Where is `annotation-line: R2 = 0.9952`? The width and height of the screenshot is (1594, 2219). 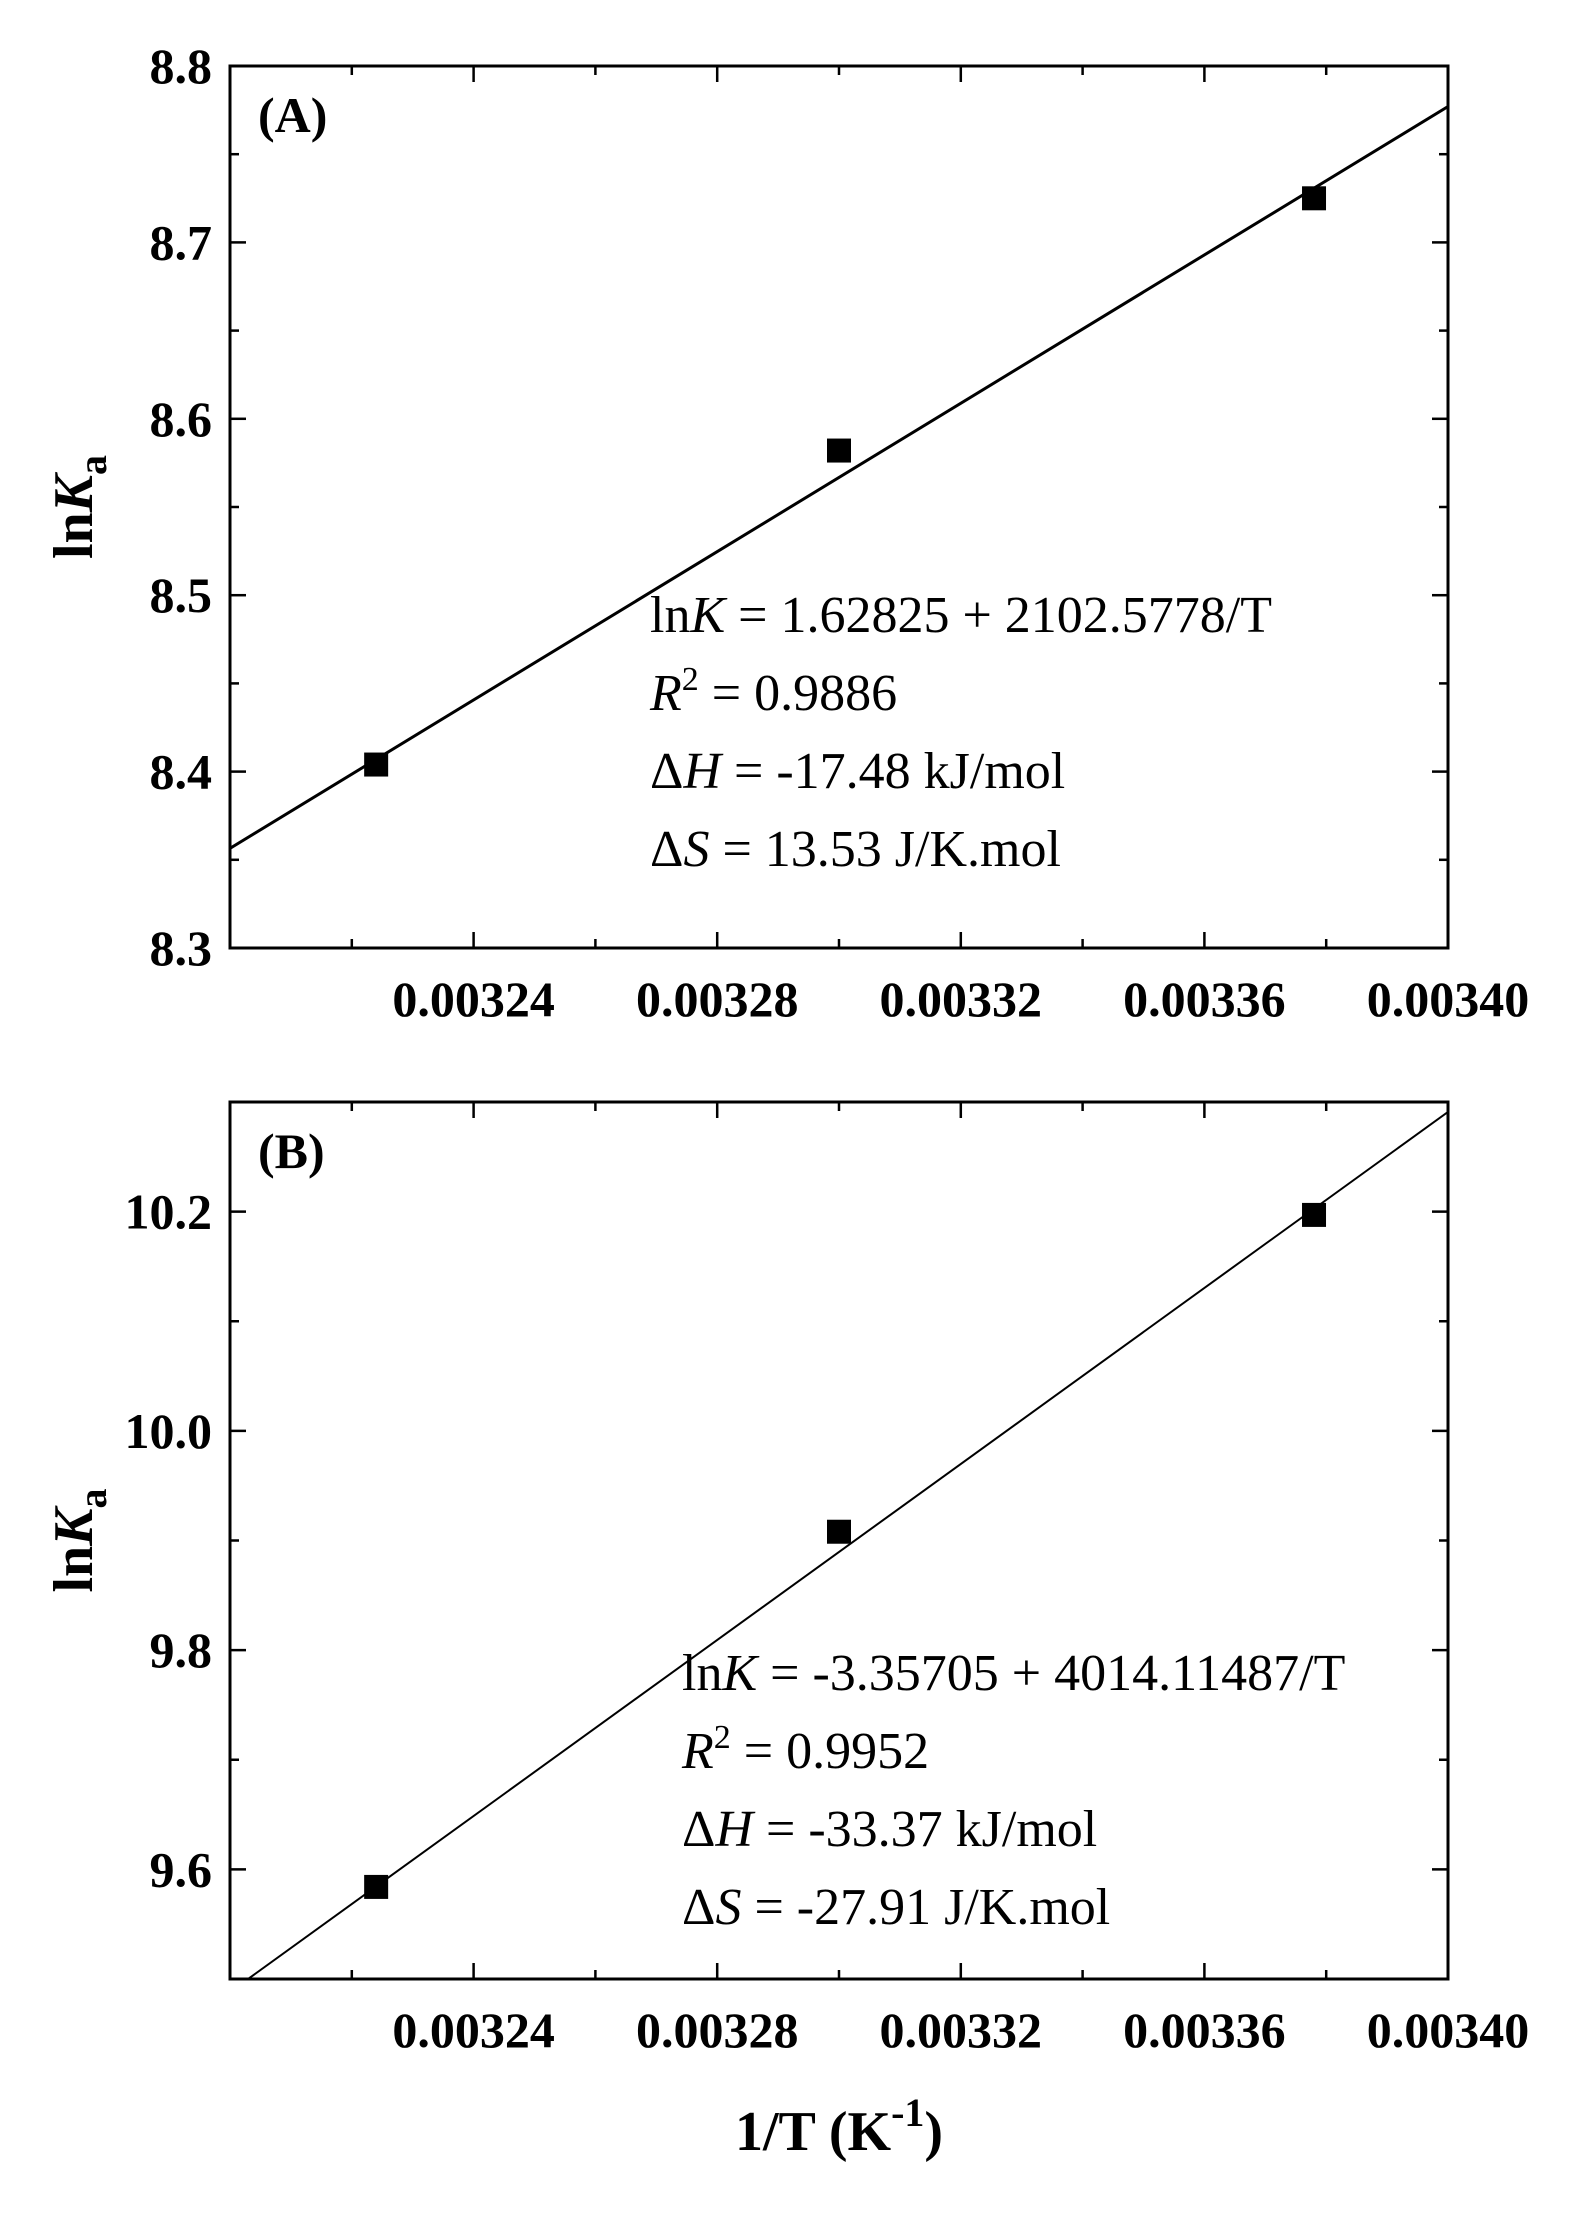 annotation-line: R2 = 0.9952 is located at coordinates (805, 1749).